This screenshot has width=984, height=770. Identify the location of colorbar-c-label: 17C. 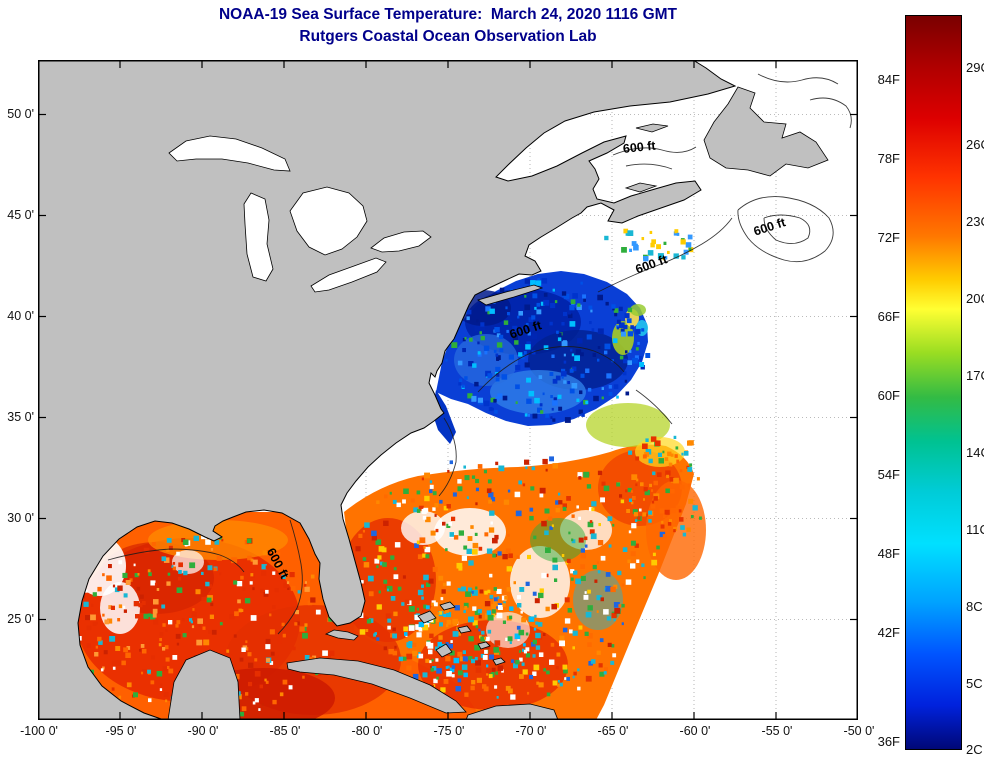
(975, 375).